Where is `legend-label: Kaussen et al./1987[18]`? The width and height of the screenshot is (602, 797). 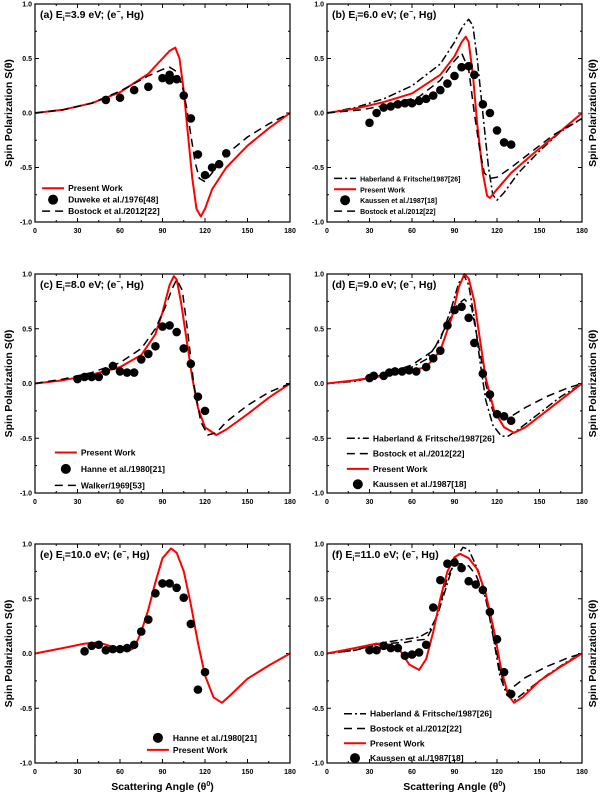 legend-label: Kaussen et al./1987[18] is located at coordinates (420, 484).